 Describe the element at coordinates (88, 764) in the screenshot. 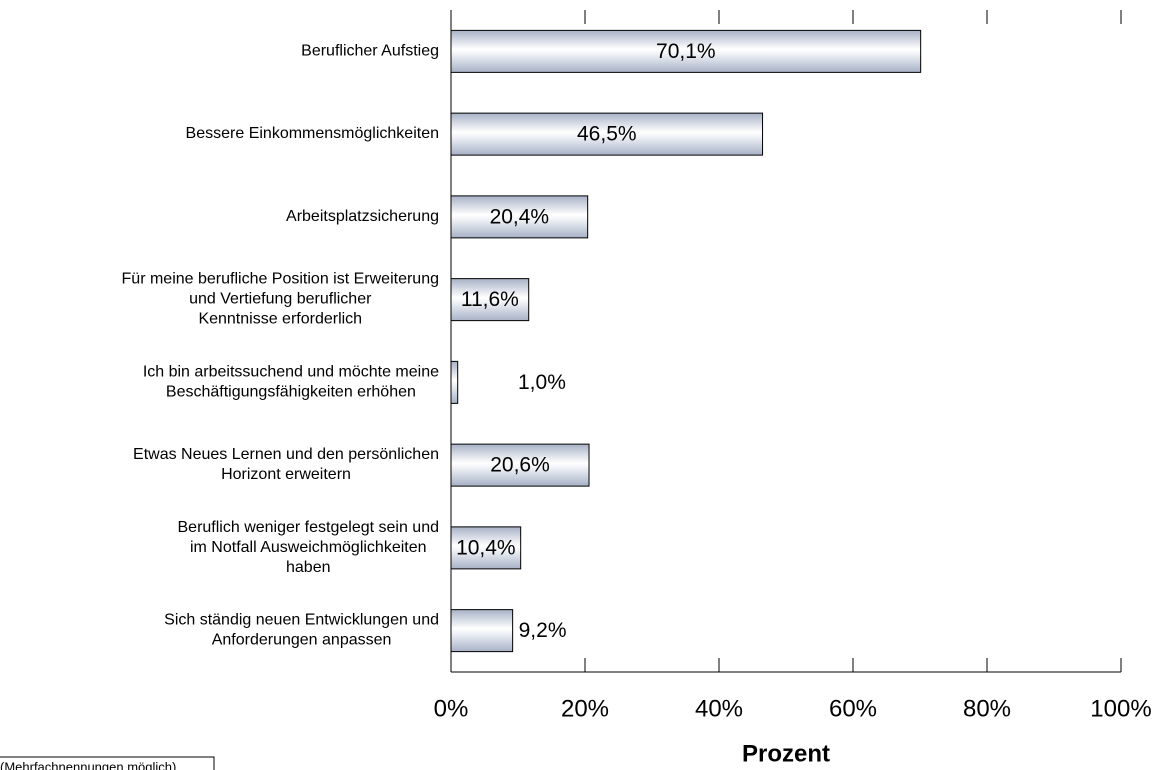

I see `note: (Mehrfachnennungen möglich)` at that location.